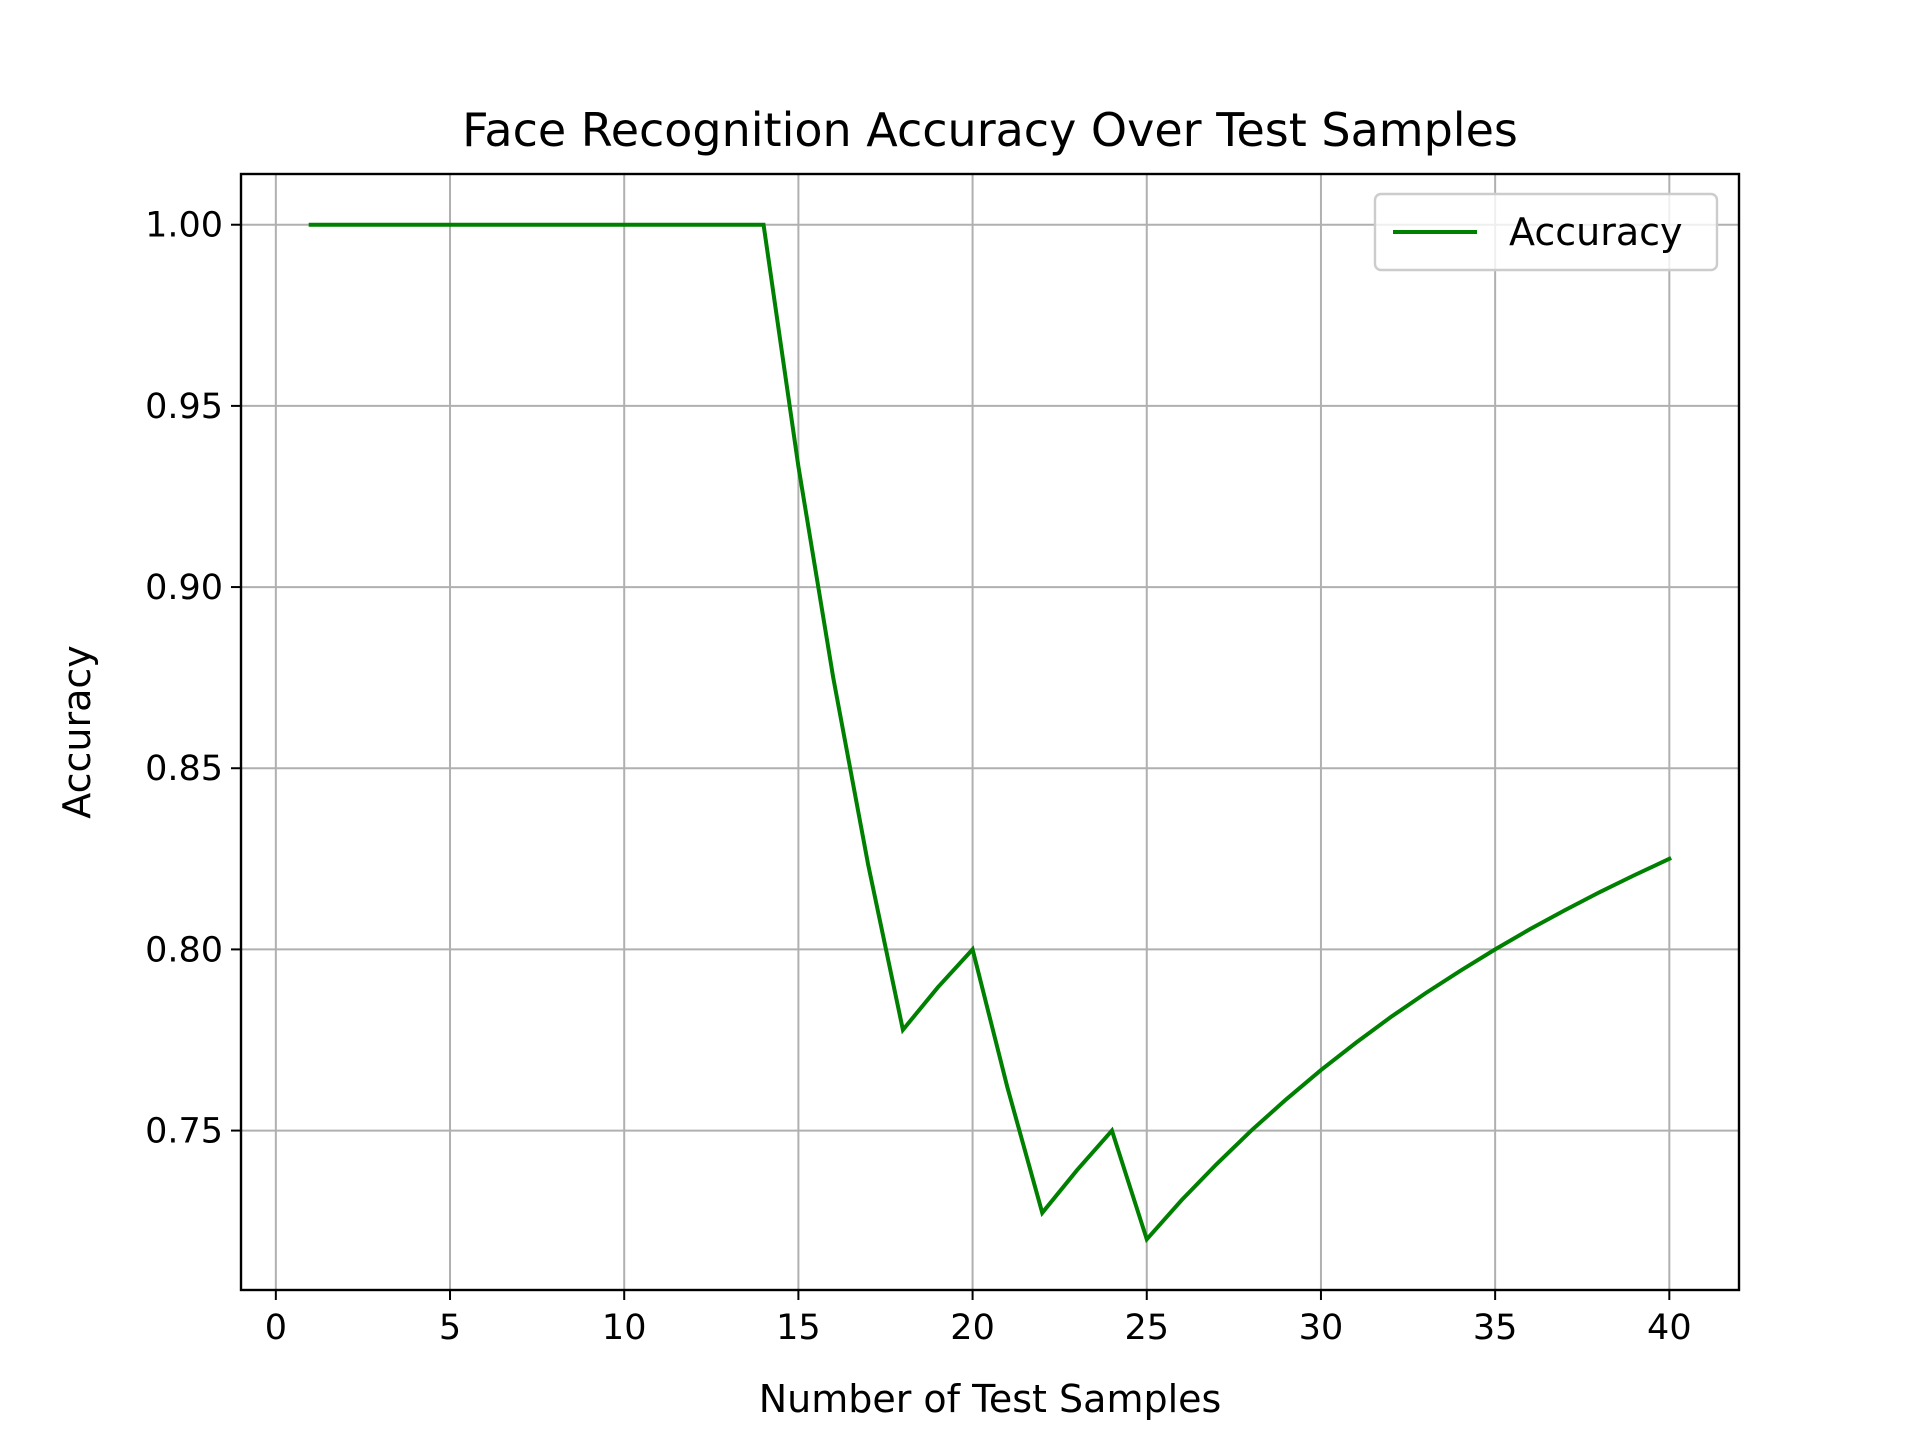  Describe the element at coordinates (184, 588) in the screenshot. I see `y-tick-label: 0.90` at that location.